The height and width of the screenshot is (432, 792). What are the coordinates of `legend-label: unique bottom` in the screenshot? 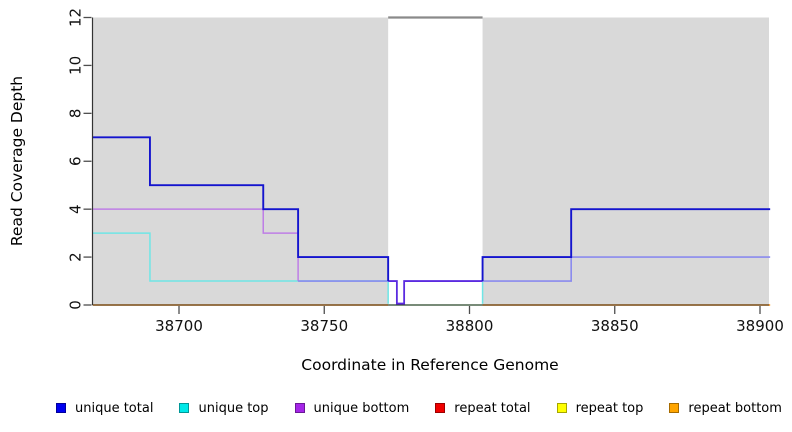 It's located at (361, 408).